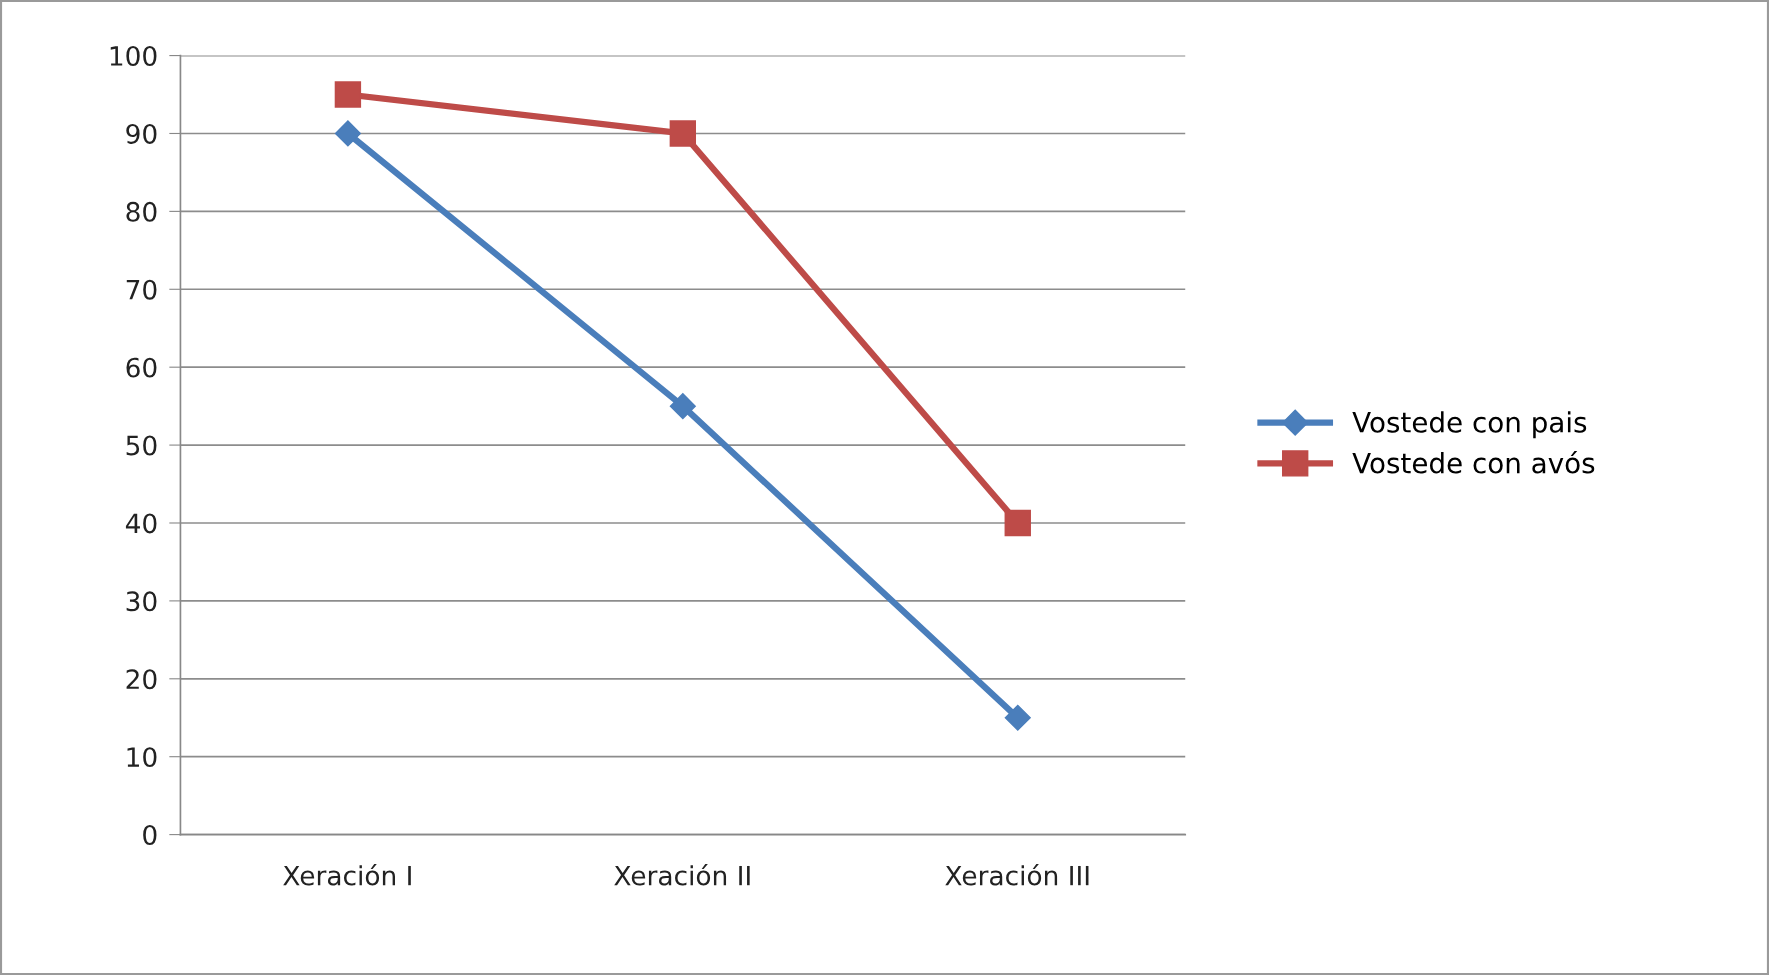 The image size is (1769, 975). I want to click on y-tick-label: 80, so click(141, 211).